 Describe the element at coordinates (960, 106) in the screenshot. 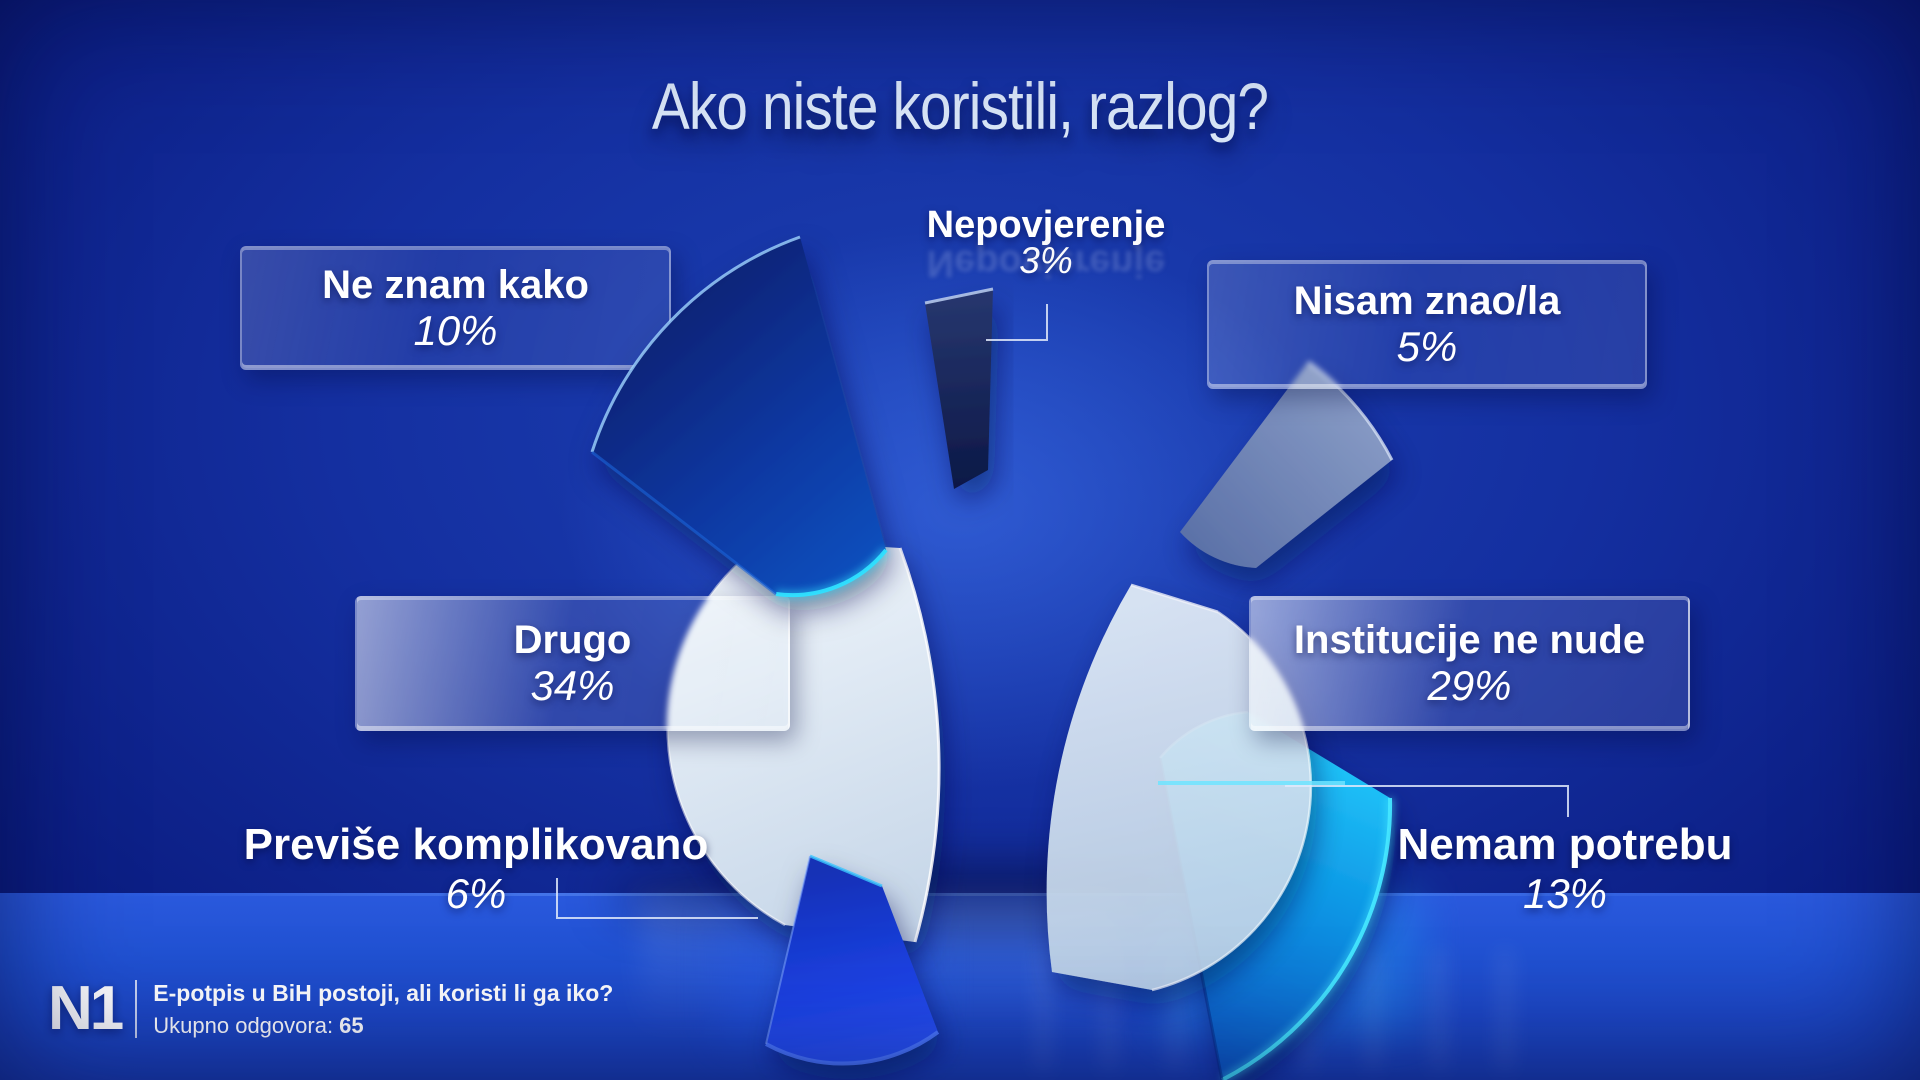

I see `page-title: Ako niste koristili, razlog?` at that location.